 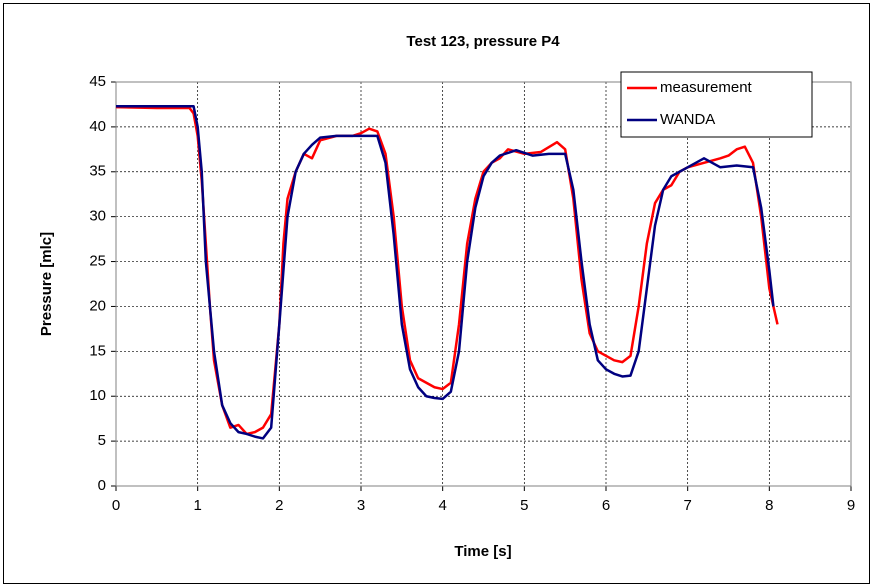 What do you see at coordinates (116, 505) in the screenshot?
I see `x-tick-label: 0` at bounding box center [116, 505].